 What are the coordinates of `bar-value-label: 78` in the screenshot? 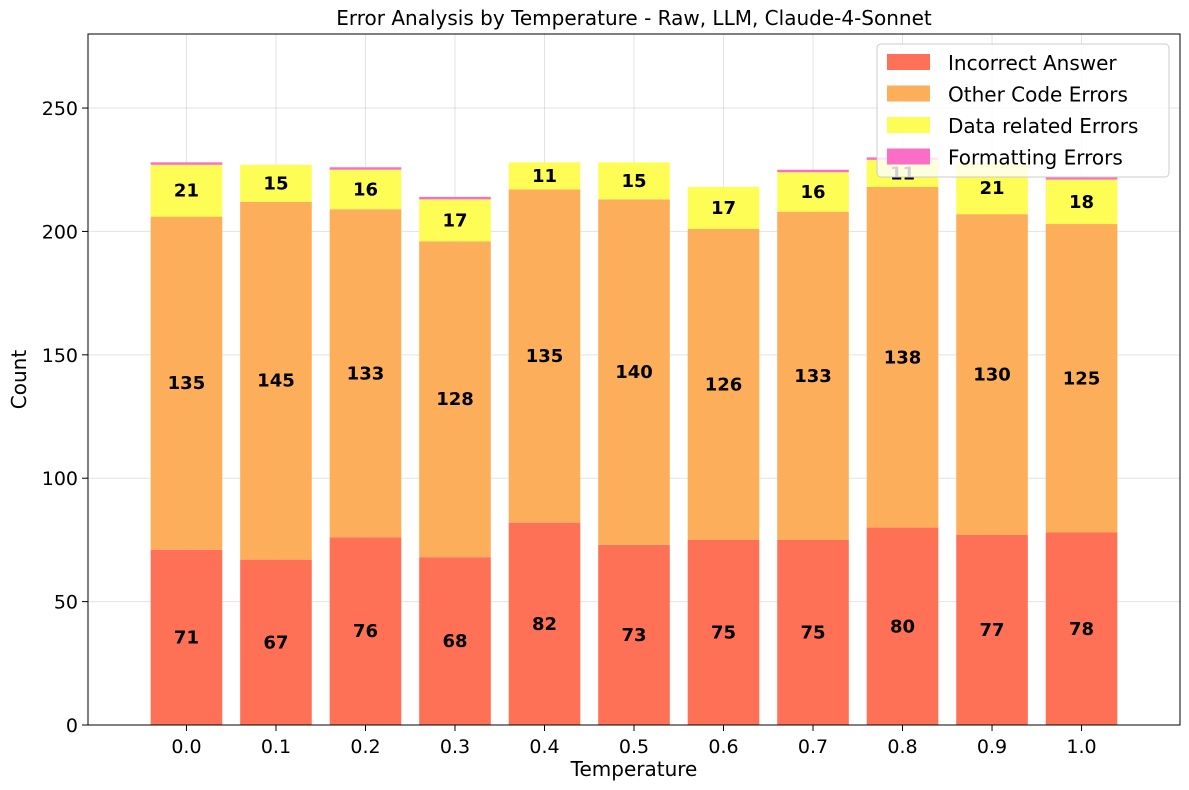 It's located at (1081, 629).